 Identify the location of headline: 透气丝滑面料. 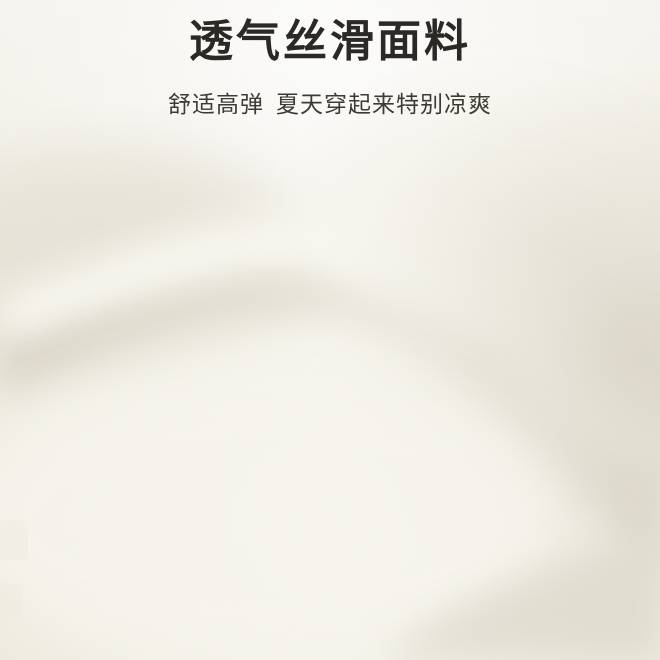
(330, 41).